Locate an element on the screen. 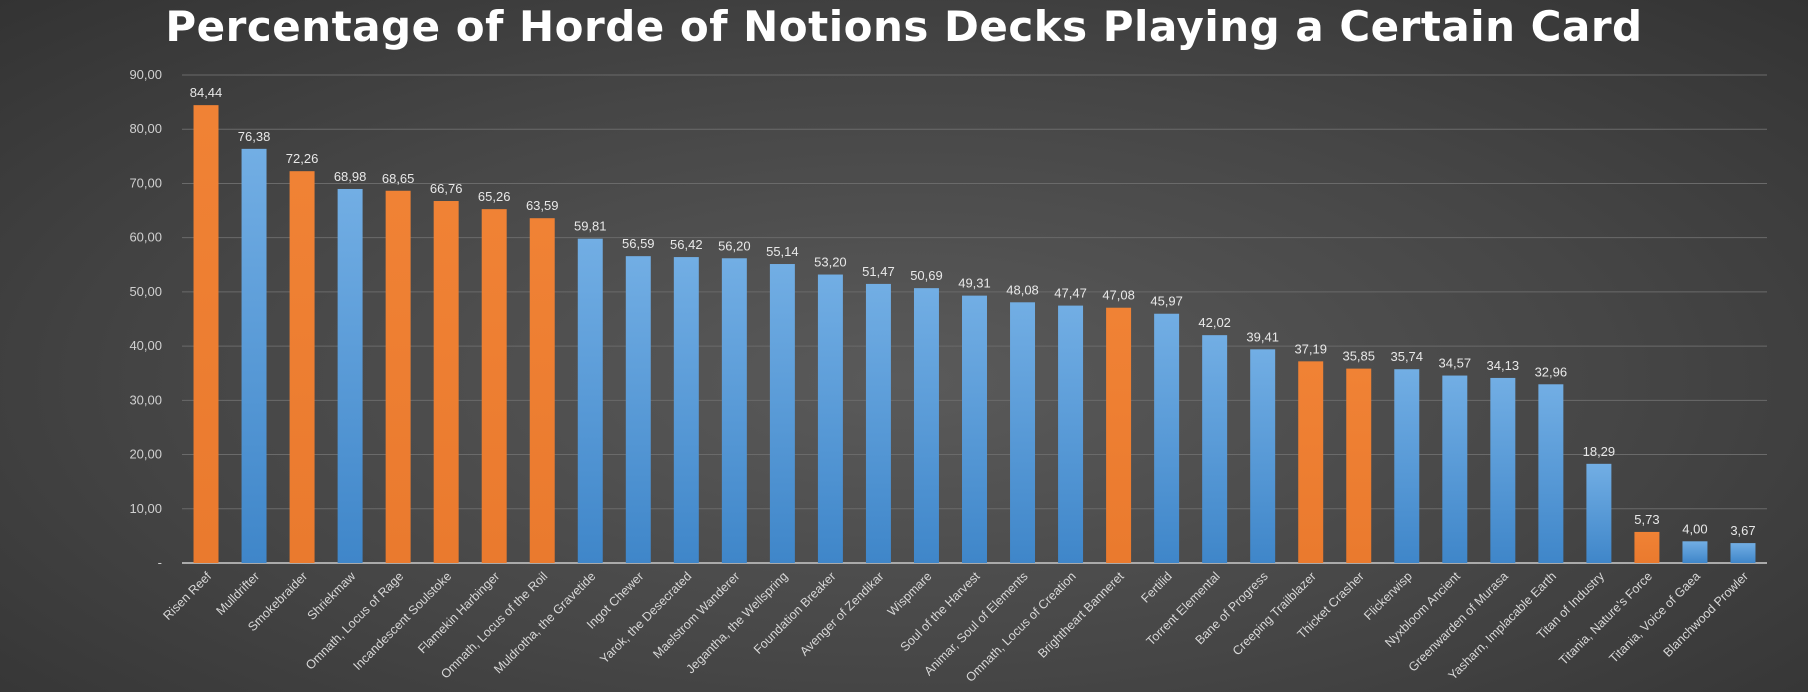 This screenshot has height=692, width=1808. x-category-label: Avenger of Zendikar is located at coordinates (841, 613).